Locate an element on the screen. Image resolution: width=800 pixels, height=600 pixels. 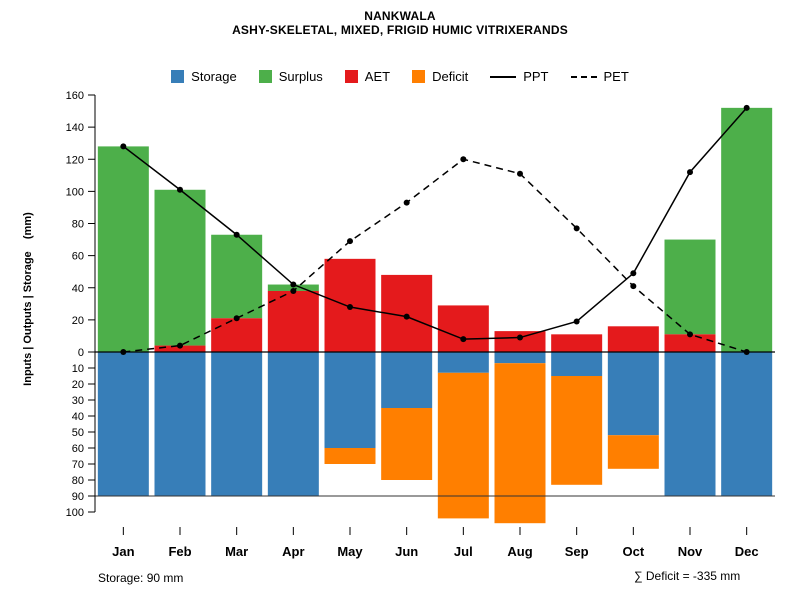
y-tick-upper-label-100: 100 is located at coordinates (75, 192).